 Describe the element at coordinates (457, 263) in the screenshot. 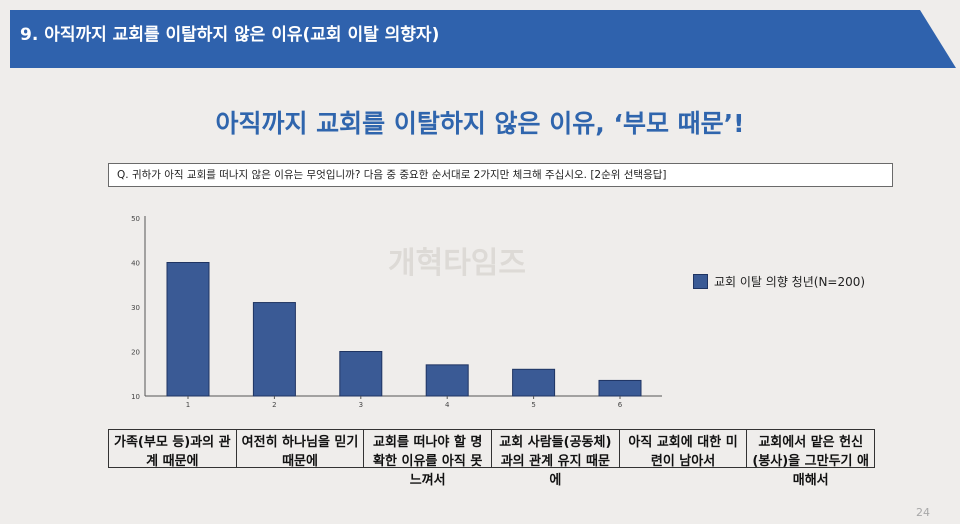

I see `watermark-text: 개혁타임즈` at that location.